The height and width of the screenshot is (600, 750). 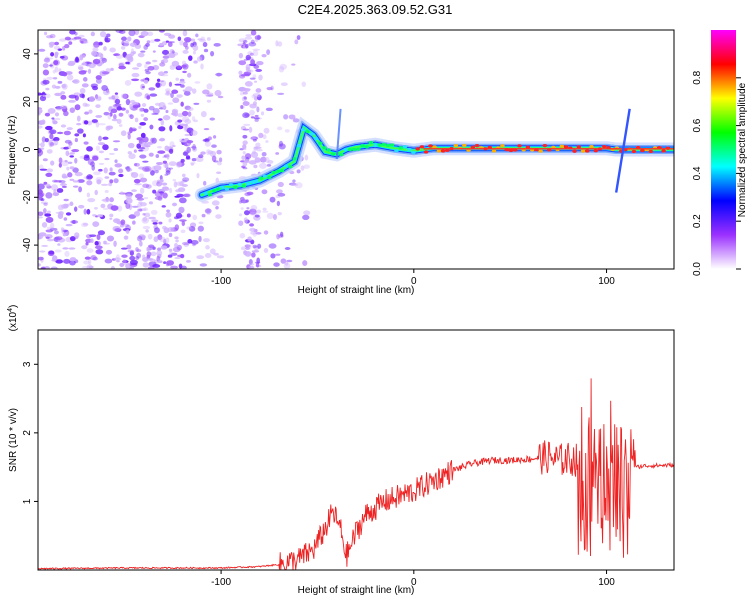 What do you see at coordinates (30, 432) in the screenshot?
I see `snr-y-ticks: 1 2 3` at bounding box center [30, 432].